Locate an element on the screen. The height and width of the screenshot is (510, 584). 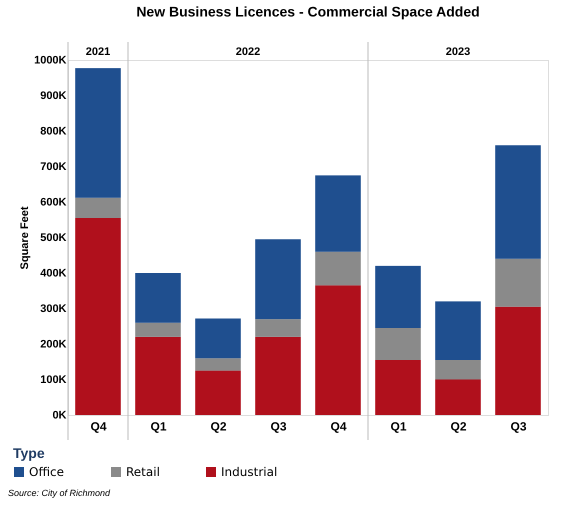
chart-title: New Business Licences - Commercial Space Added is located at coordinates (308, 12).